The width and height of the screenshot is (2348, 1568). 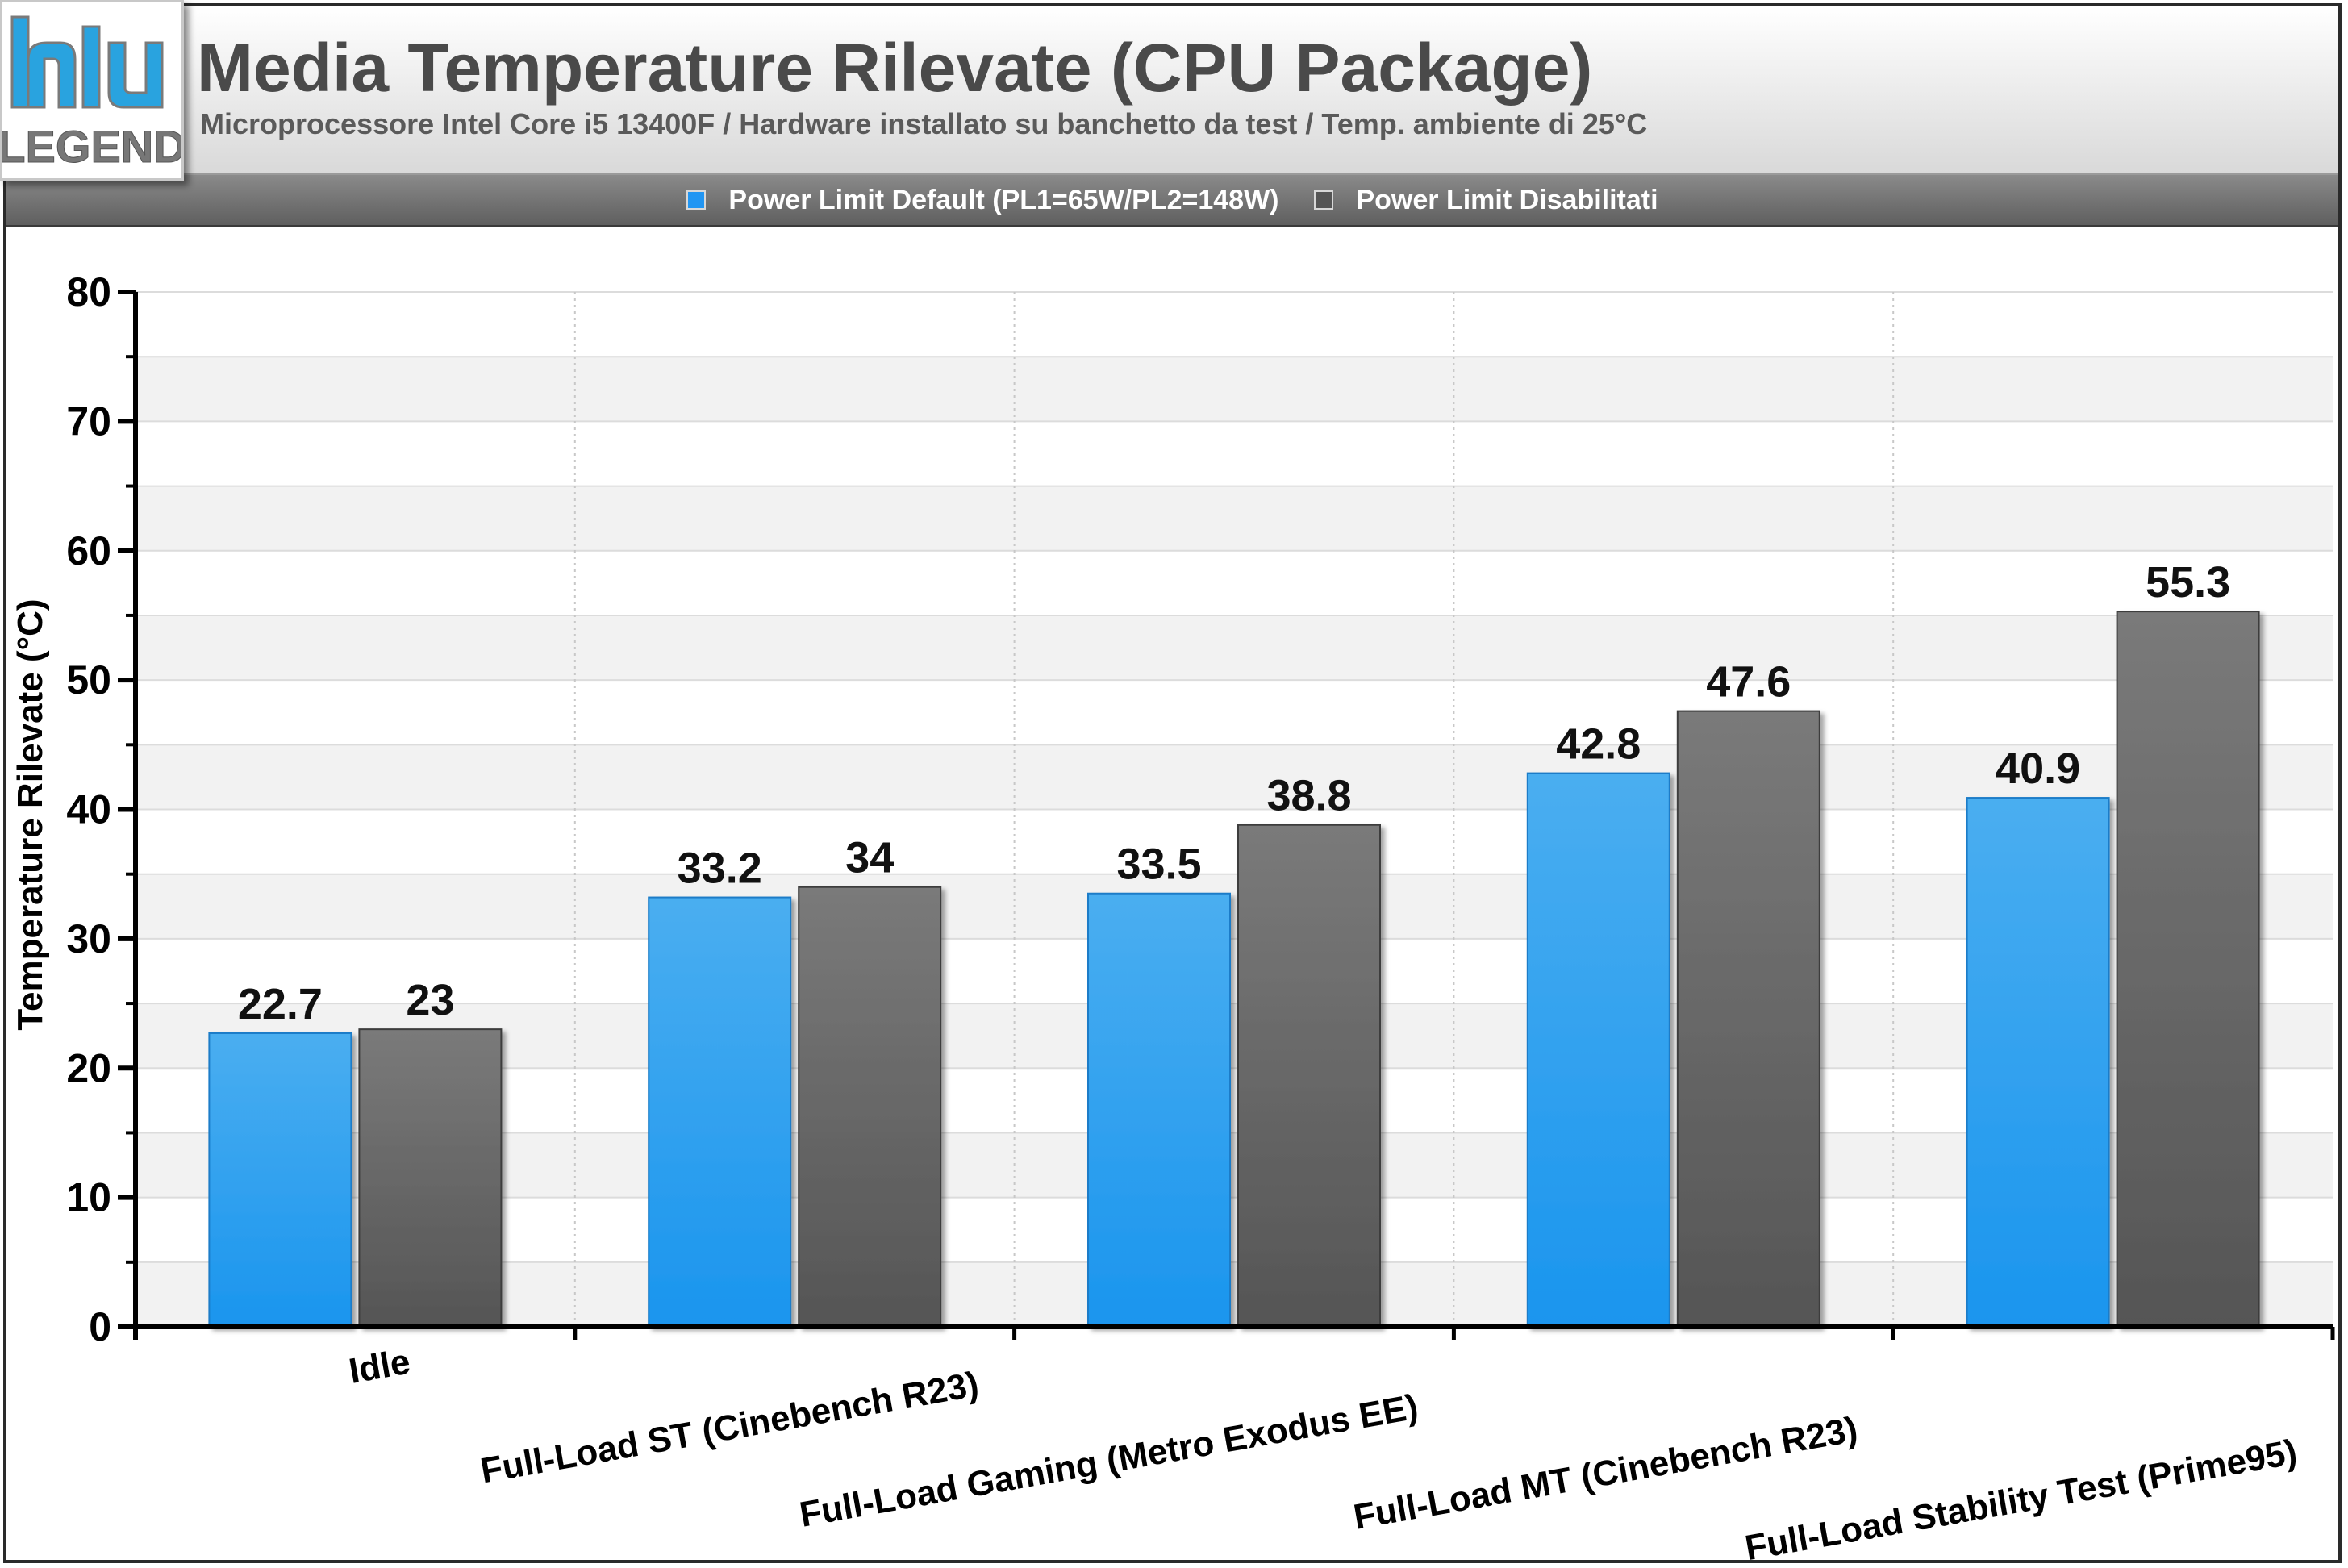 I want to click on y-tick-label: 10, so click(x=88, y=1197).